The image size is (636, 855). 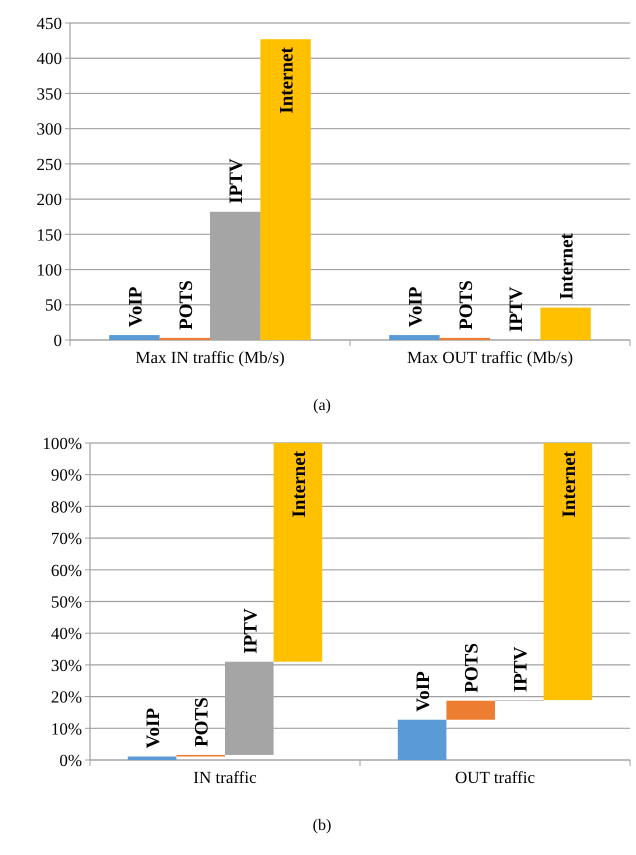 What do you see at coordinates (210, 357) in the screenshot?
I see `x-tick-label: Max IN traffic (Mb/s)` at bounding box center [210, 357].